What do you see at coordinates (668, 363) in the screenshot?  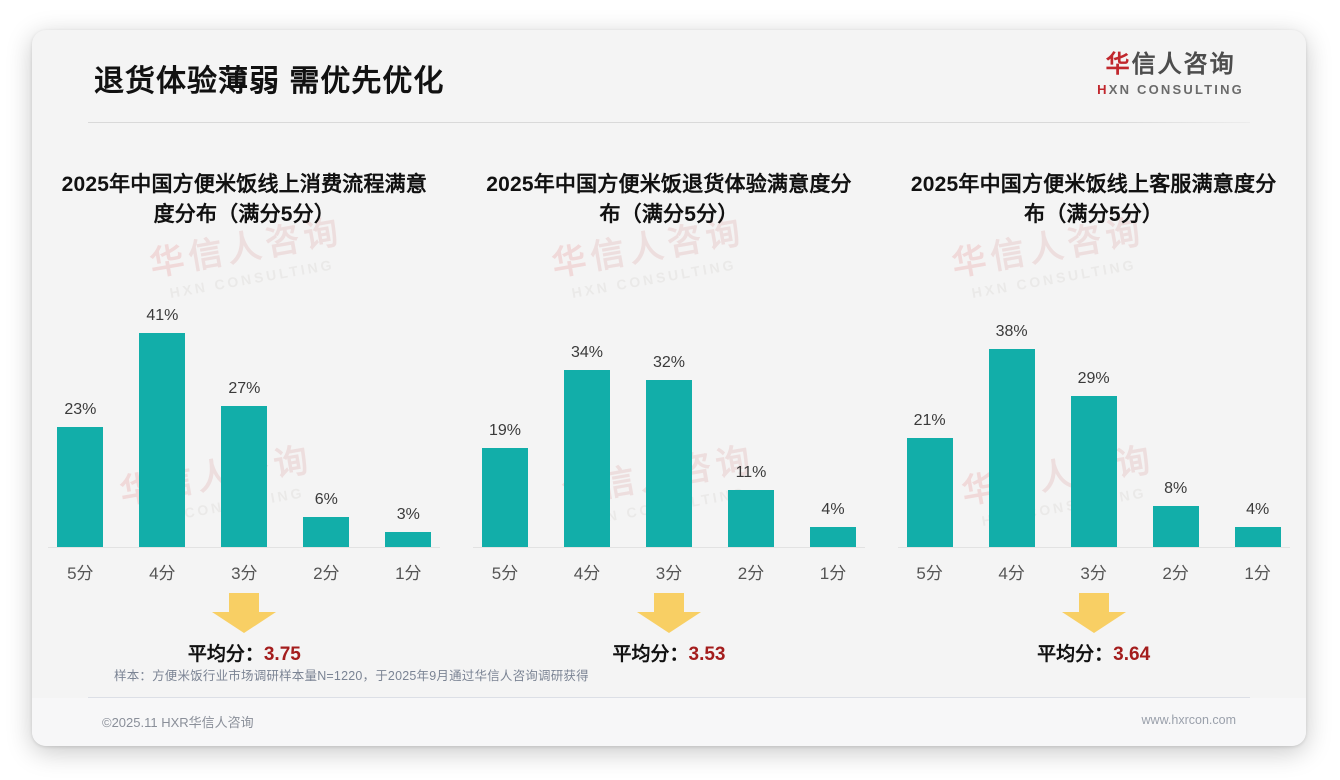 I see `bar-value-label: 32%` at bounding box center [668, 363].